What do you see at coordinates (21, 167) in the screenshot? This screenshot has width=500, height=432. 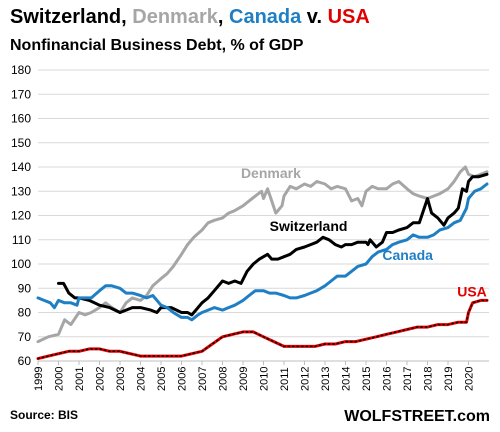 I see `y-tick-label: 140` at bounding box center [21, 167].